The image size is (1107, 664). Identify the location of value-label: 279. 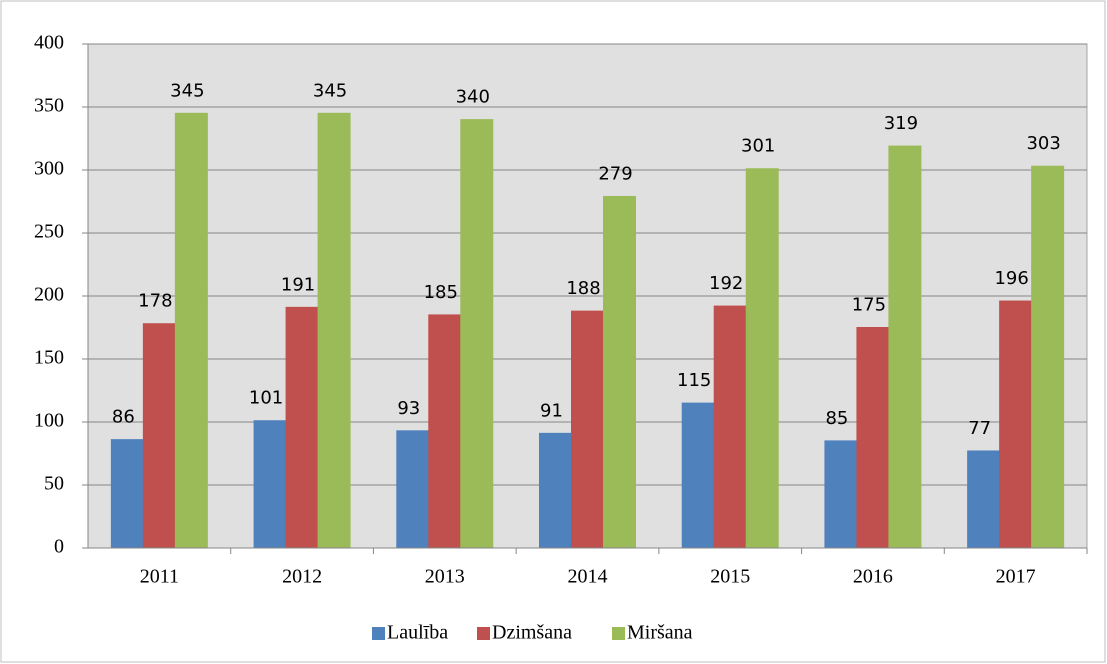
(615, 173).